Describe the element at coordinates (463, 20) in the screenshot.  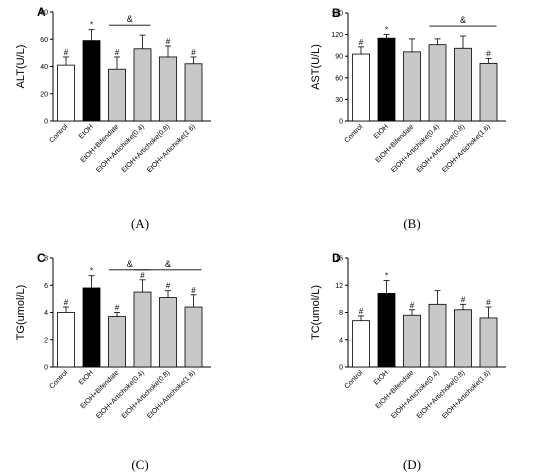
I see `panel-b-bracket-label-0: &` at that location.